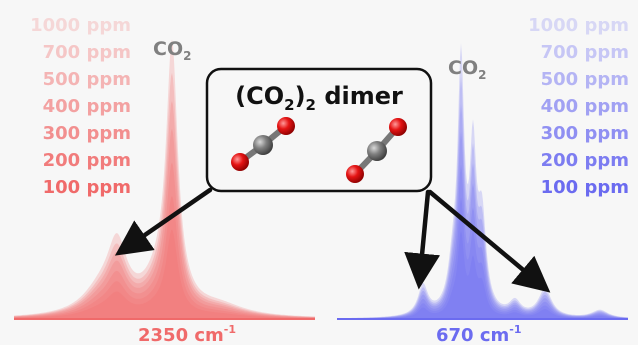 The width and height of the screenshot is (638, 345). I want to click on arrow-to-left-dimer-peak, so click(163, 221).